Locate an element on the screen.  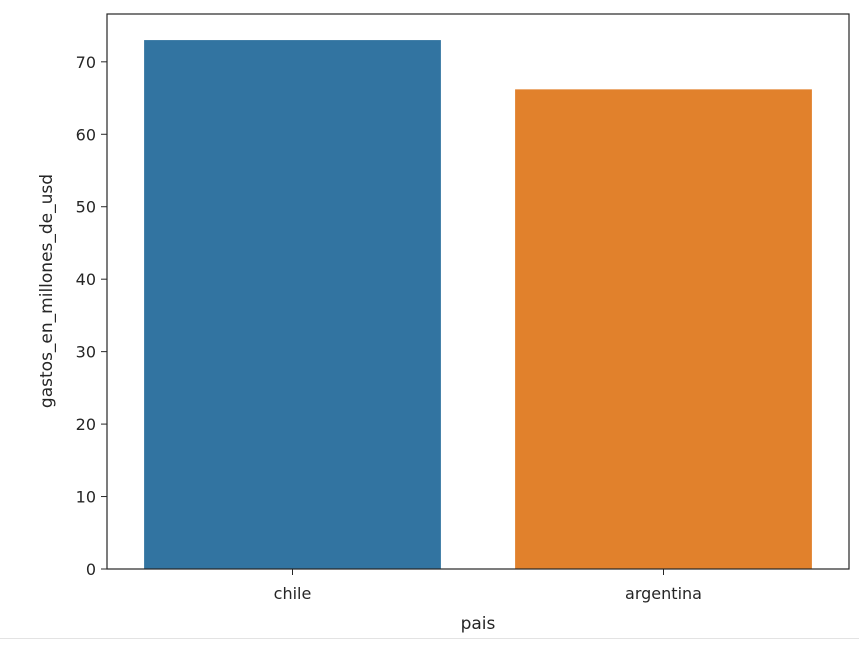
y-ticks-group: 0 10 20 30 40 50 60 70 is located at coordinates (91, 316).